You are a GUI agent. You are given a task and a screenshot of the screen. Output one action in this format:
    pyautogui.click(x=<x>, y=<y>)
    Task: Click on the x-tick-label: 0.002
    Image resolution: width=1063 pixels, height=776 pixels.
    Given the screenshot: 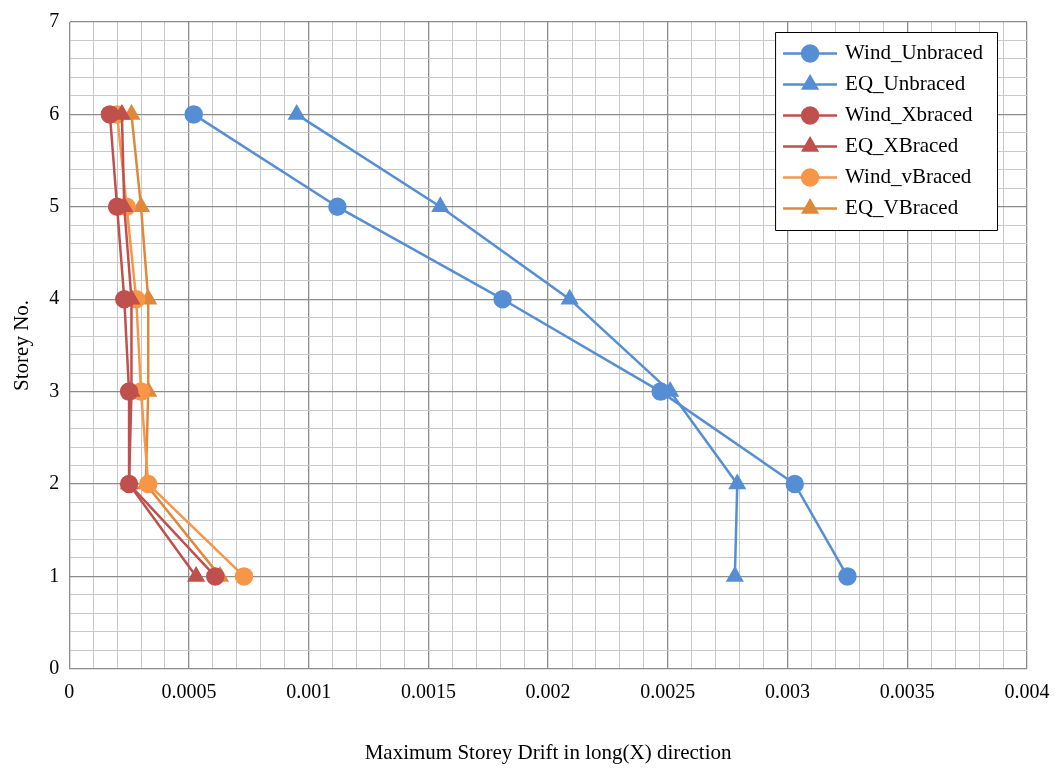 What is the action you would take?
    pyautogui.click(x=548, y=691)
    